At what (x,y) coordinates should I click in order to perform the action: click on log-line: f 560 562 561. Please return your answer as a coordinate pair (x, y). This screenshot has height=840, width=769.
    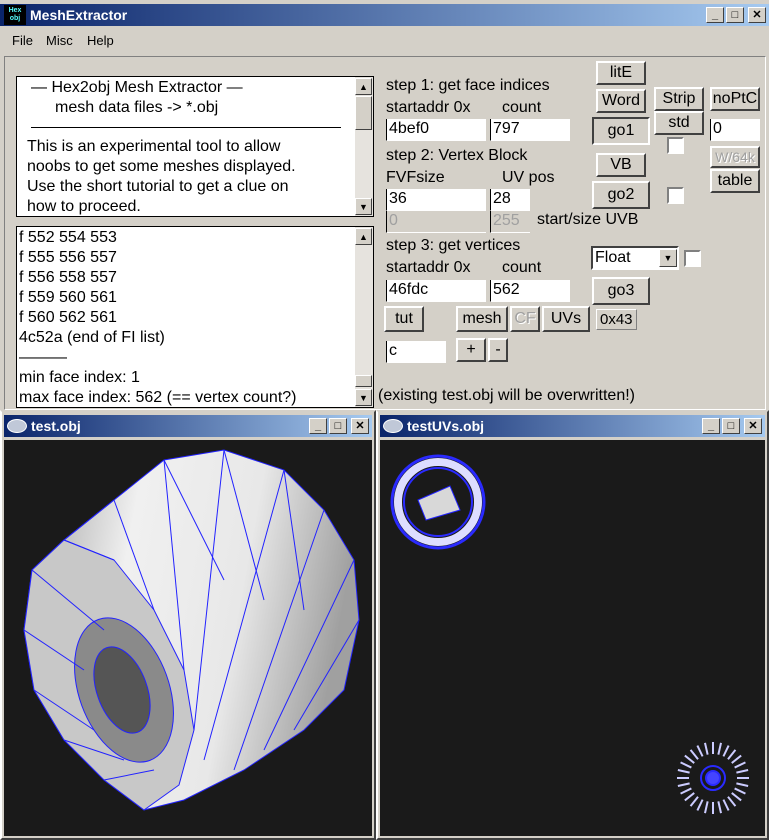
    Looking at the image, I should click on (68, 317).